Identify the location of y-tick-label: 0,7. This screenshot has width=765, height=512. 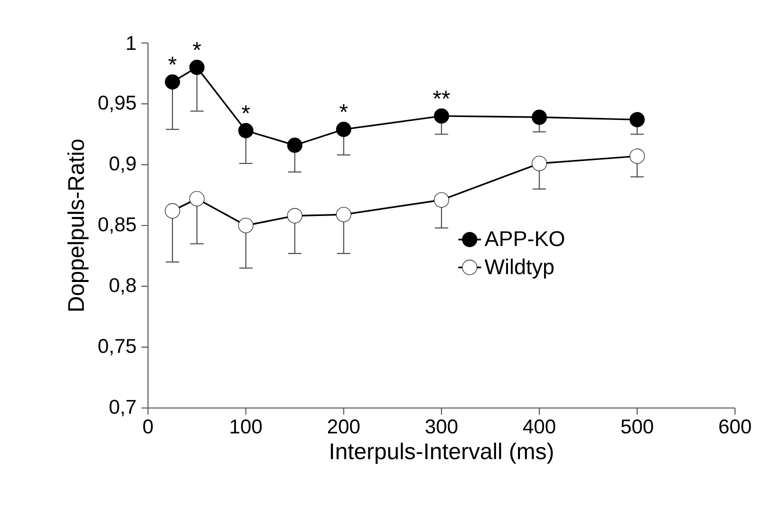
(123, 408).